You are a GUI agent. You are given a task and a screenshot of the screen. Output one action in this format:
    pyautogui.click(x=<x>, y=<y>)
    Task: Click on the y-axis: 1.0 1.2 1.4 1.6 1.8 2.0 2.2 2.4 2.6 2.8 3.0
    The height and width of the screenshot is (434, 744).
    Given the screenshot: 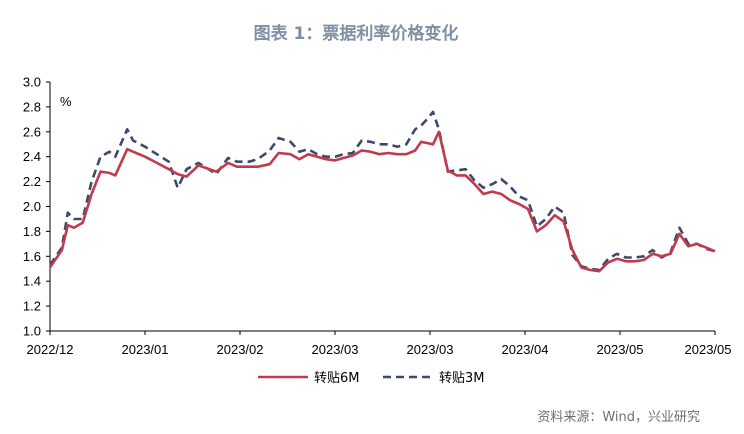 What is the action you would take?
    pyautogui.click(x=37, y=207)
    